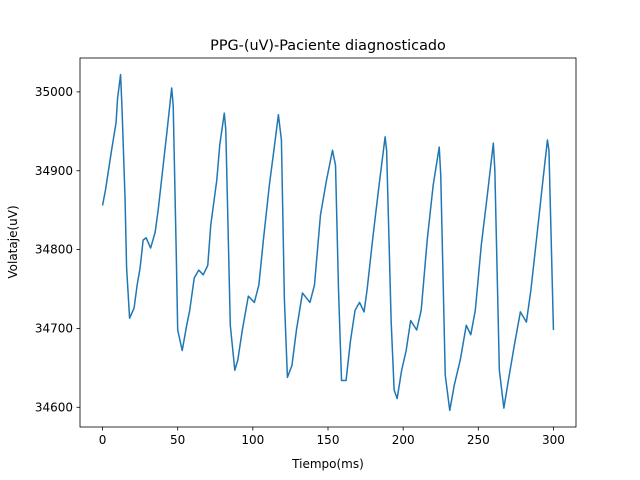 The image size is (640, 480). What do you see at coordinates (327, 464) in the screenshot?
I see `x-axis-label: Tiempo(ms)` at bounding box center [327, 464].